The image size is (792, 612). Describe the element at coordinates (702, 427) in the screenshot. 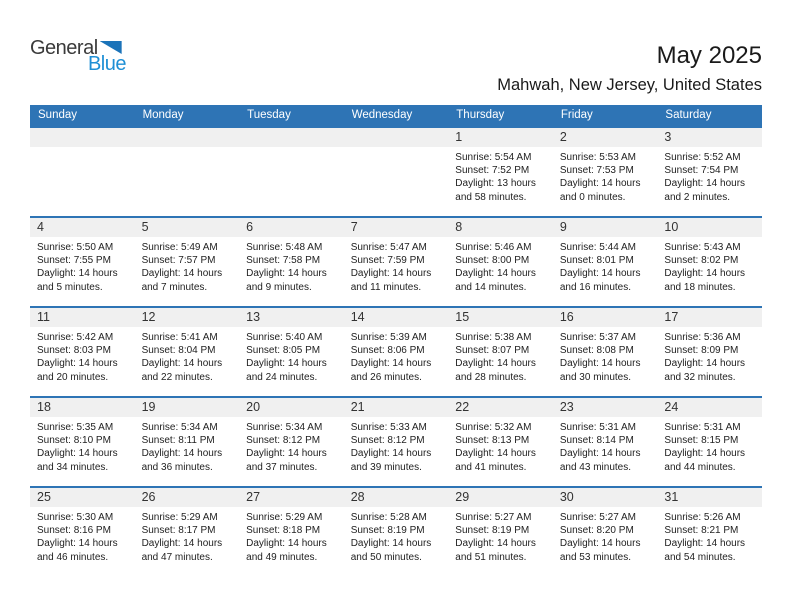

I see `day-detail-line: Sunrise: 5:31 AM` at that location.